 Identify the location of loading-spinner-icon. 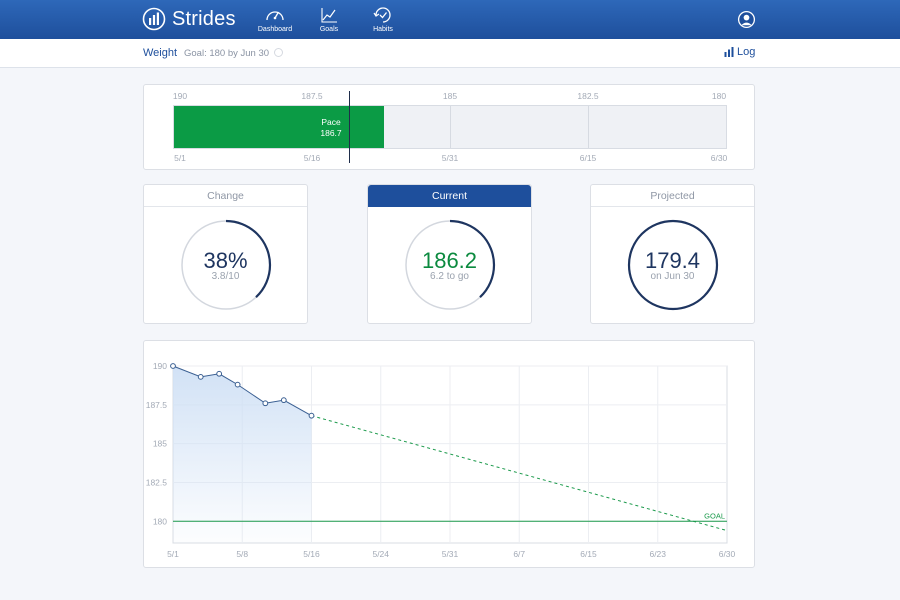
(278, 52).